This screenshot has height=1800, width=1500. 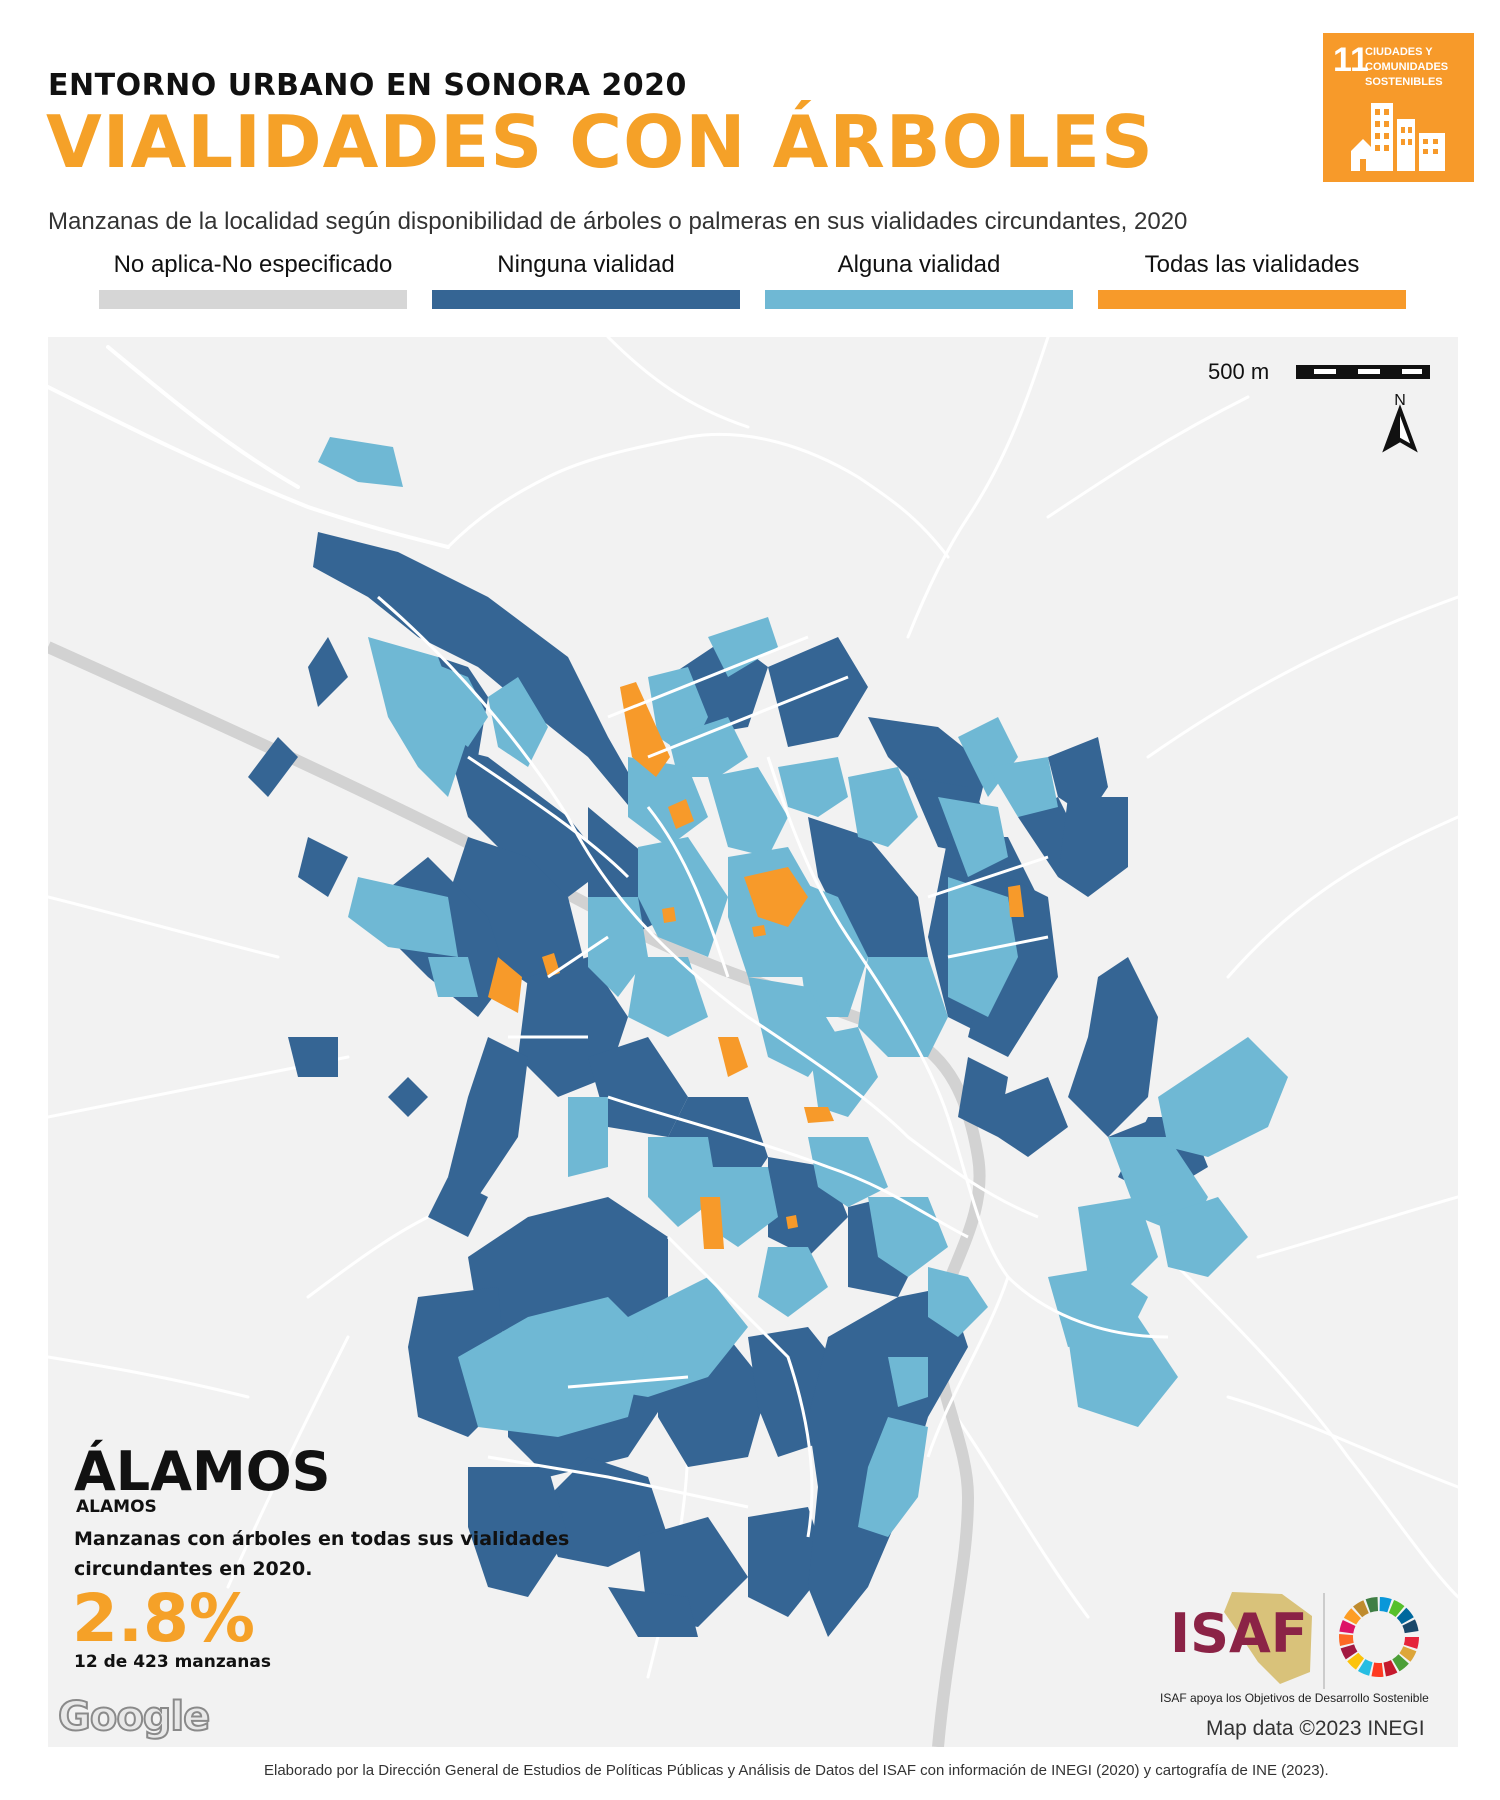 I want to click on city-buildings-icon, so click(x=1398, y=137).